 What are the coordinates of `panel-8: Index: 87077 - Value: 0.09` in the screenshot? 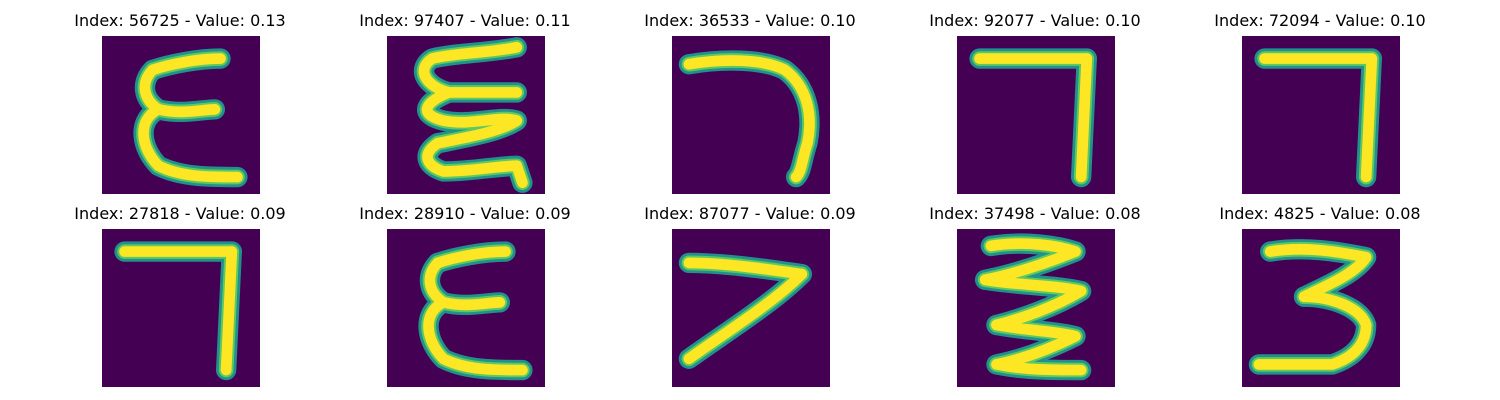 It's located at (750, 298).